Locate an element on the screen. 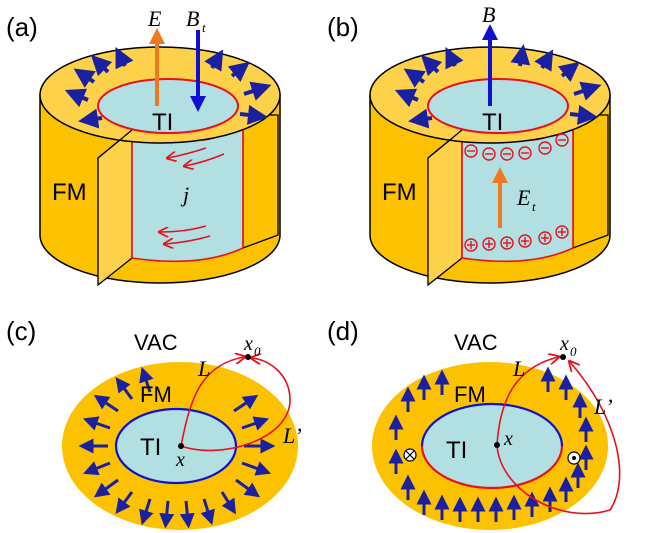  out-of-page-symbol is located at coordinates (574, 458).